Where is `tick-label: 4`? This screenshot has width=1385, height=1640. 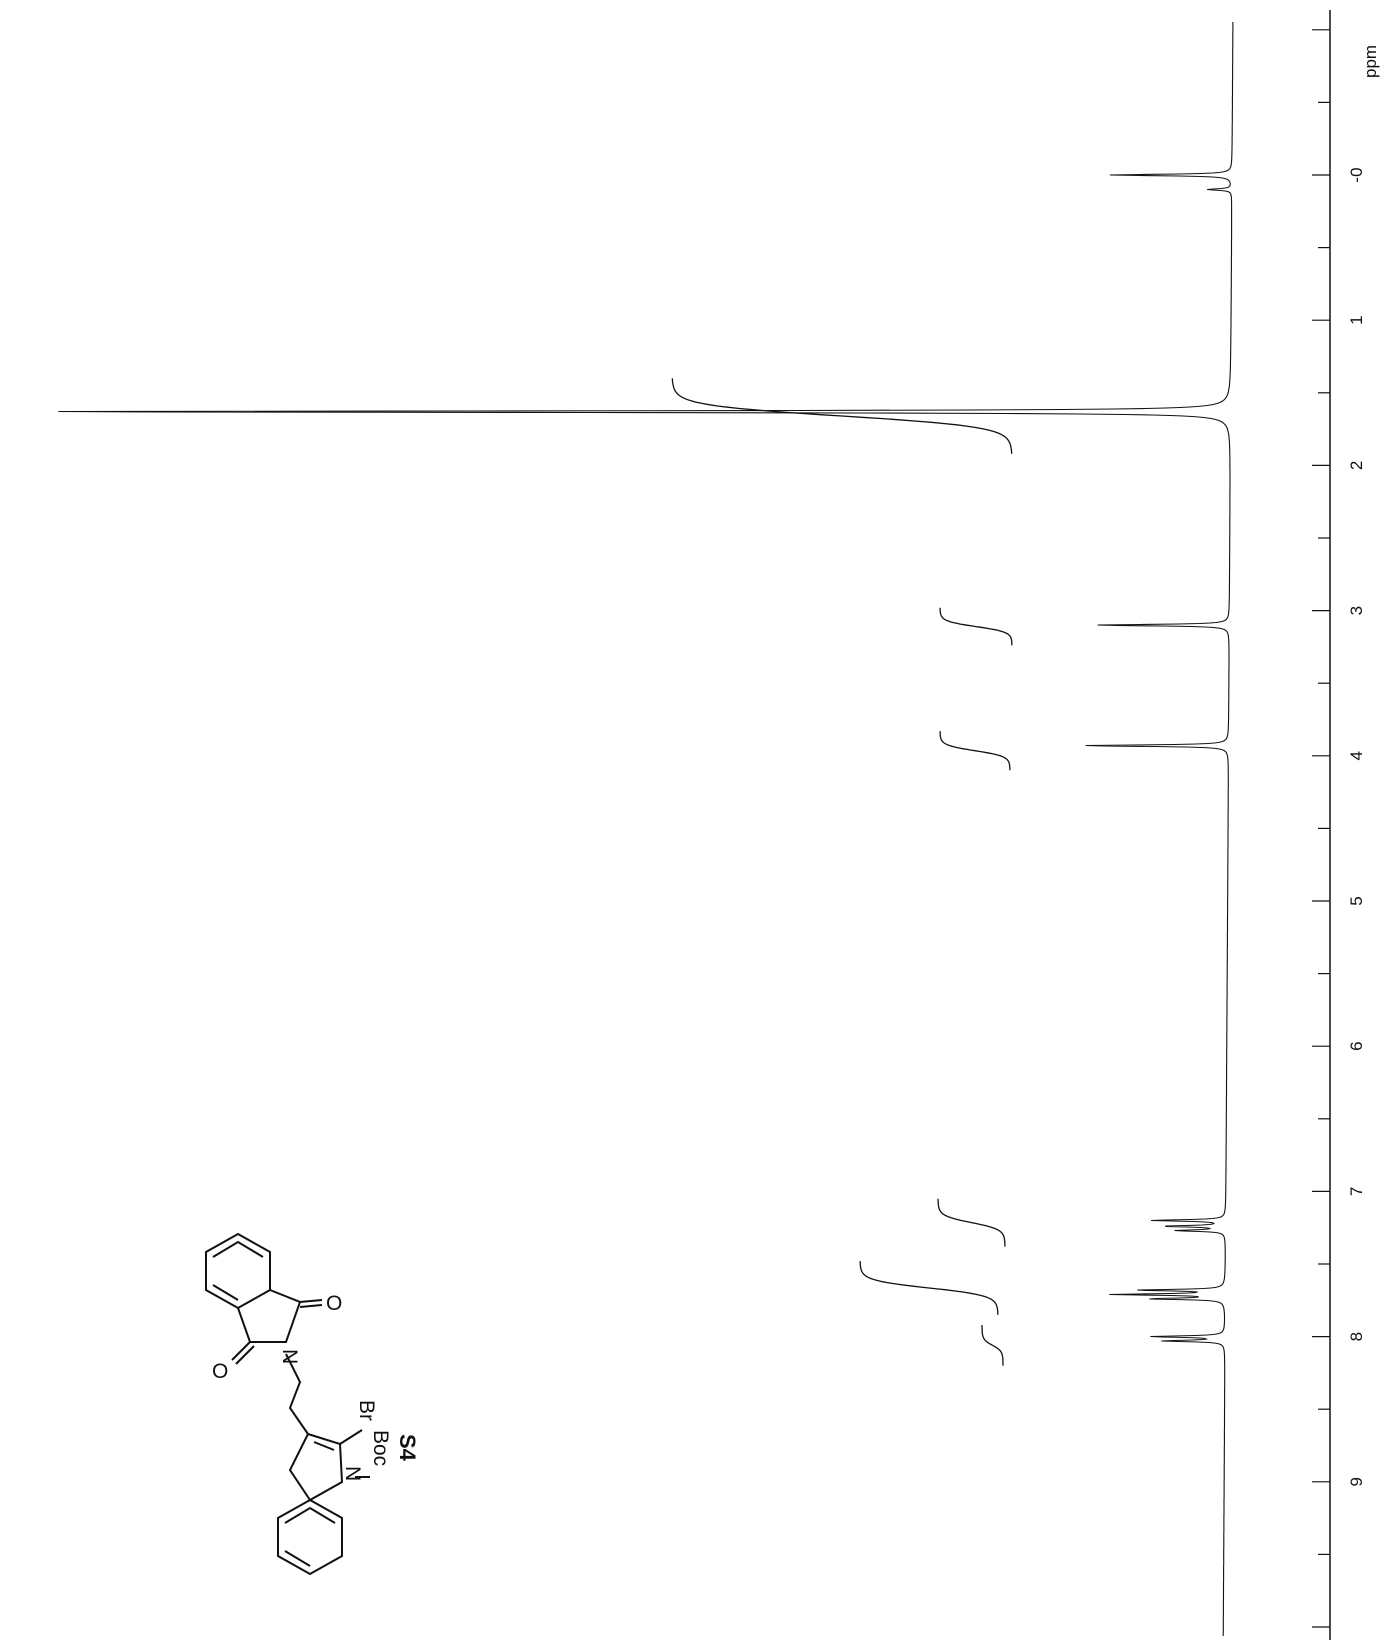
tick-label: 4 is located at coordinates (1356, 755).